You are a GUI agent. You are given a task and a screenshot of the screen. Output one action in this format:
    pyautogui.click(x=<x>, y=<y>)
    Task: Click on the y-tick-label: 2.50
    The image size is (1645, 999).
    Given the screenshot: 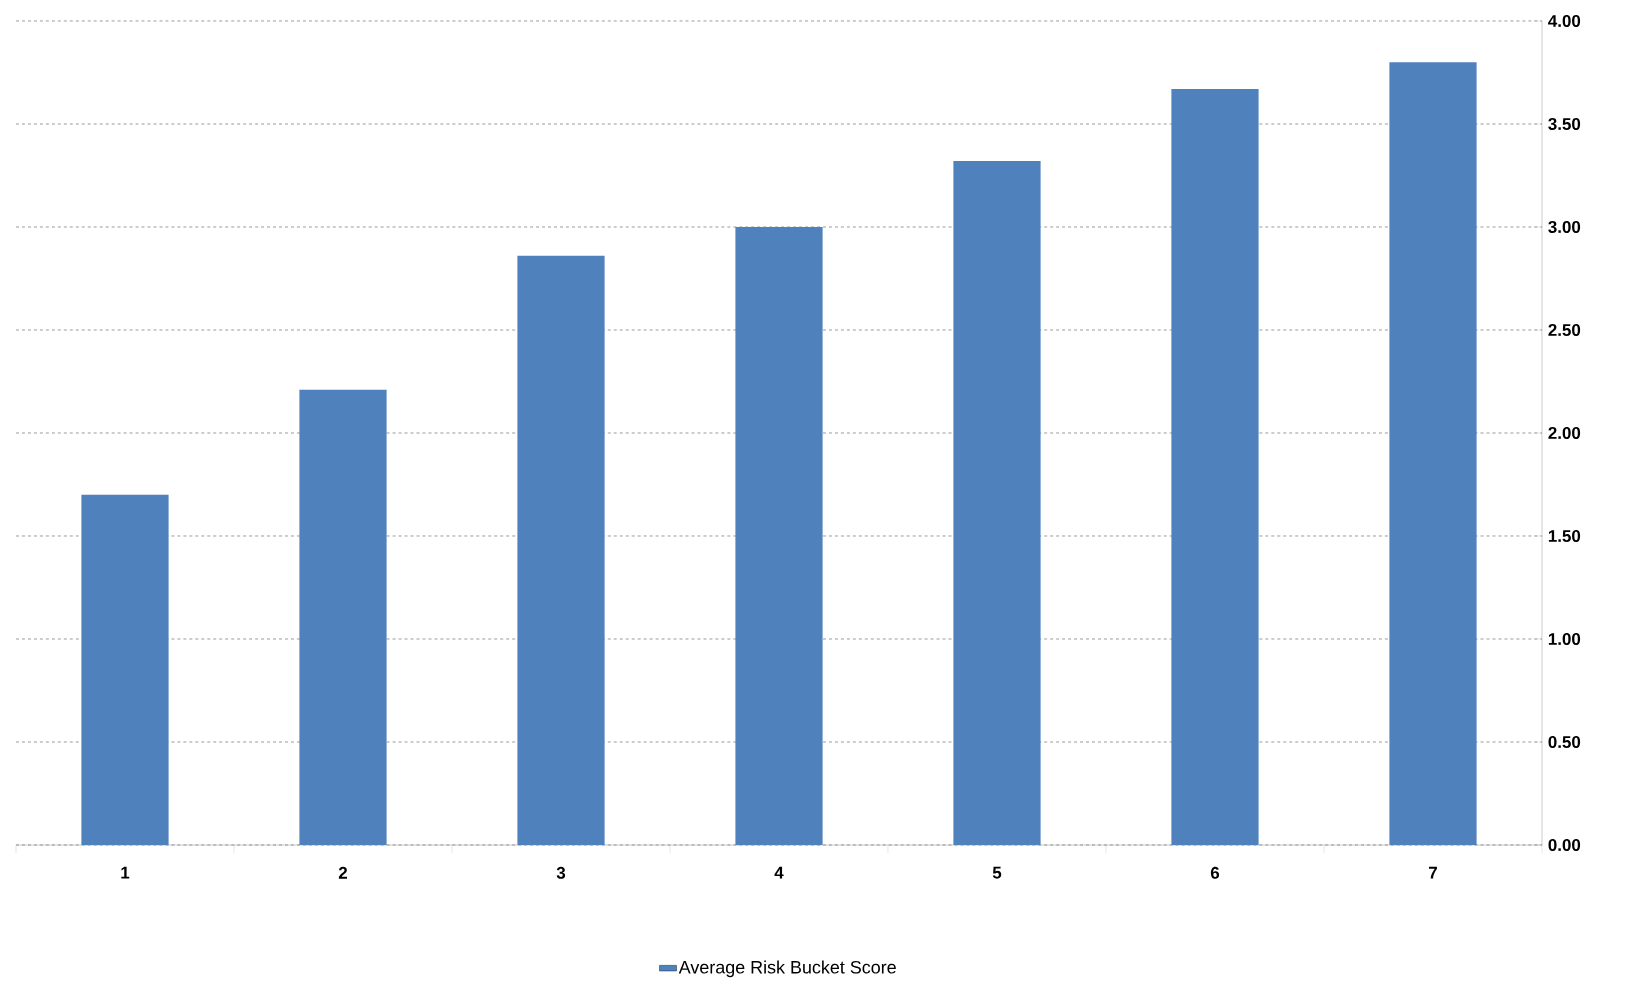 What is the action you would take?
    pyautogui.click(x=1564, y=329)
    